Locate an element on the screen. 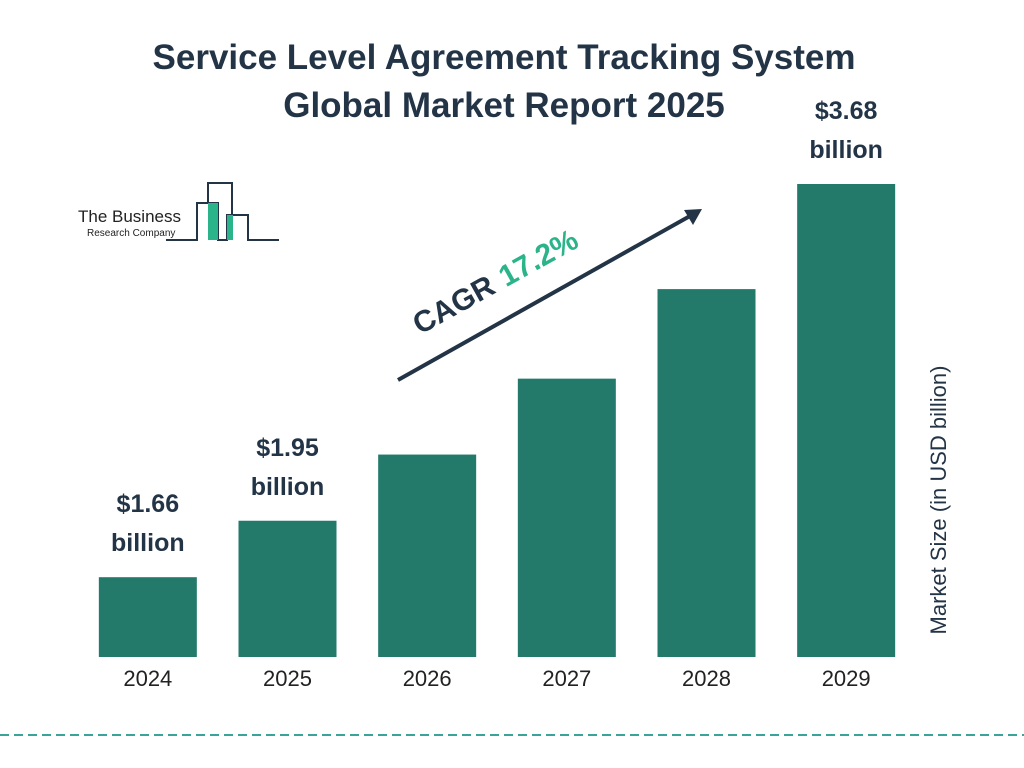 The width and height of the screenshot is (1024, 768). logo-text: The Business is located at coordinates (129, 216).